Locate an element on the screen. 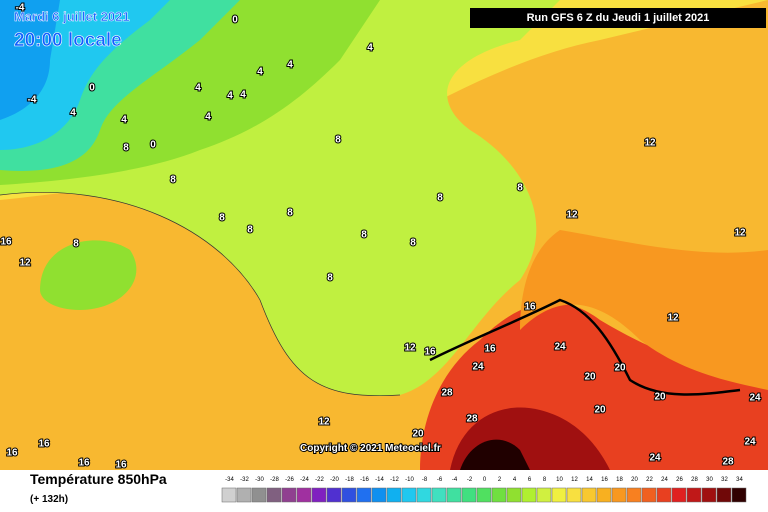 The width and height of the screenshot is (768, 512). zone-orange is located at coordinates (644, 310).